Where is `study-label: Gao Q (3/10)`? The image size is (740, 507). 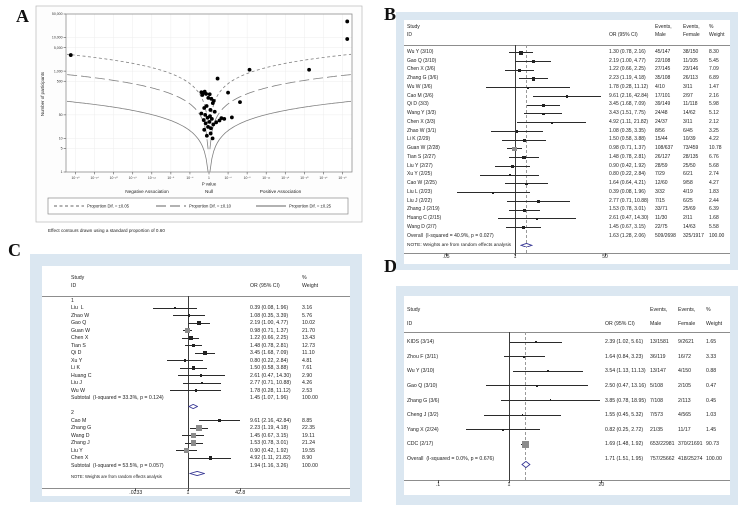
study-label: Gao Q (3/10) is located at coordinates (422, 60).